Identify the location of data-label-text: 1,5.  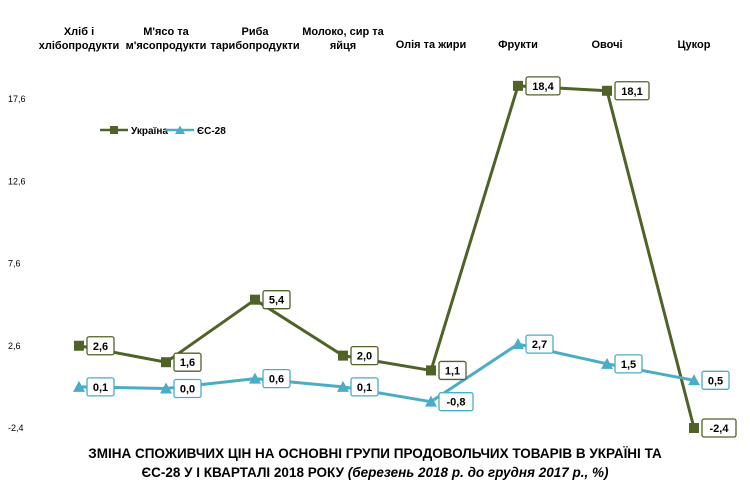
(628, 365).